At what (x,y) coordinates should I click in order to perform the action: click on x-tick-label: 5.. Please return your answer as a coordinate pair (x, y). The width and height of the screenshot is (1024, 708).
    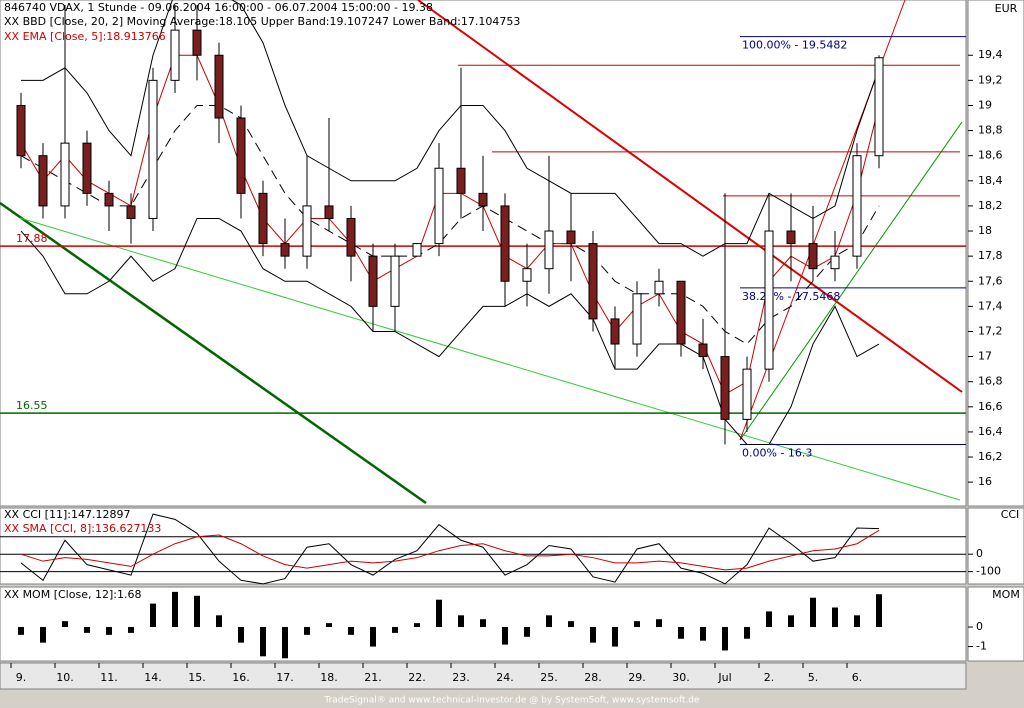
    Looking at the image, I should click on (813, 677).